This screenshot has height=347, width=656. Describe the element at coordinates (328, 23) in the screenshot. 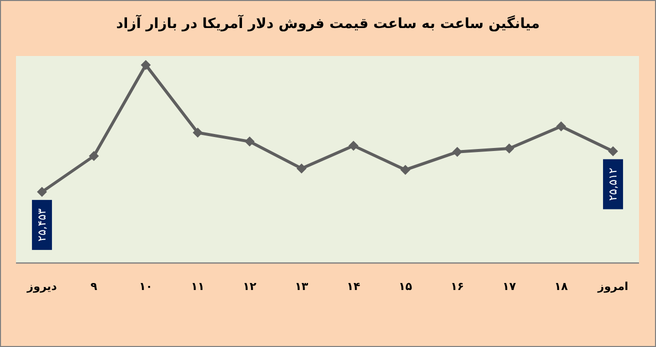

I see `chart-title: میانگین ساعت به ساعت قیمت فروش دلار آمریکا در بازار آزاد` at that location.